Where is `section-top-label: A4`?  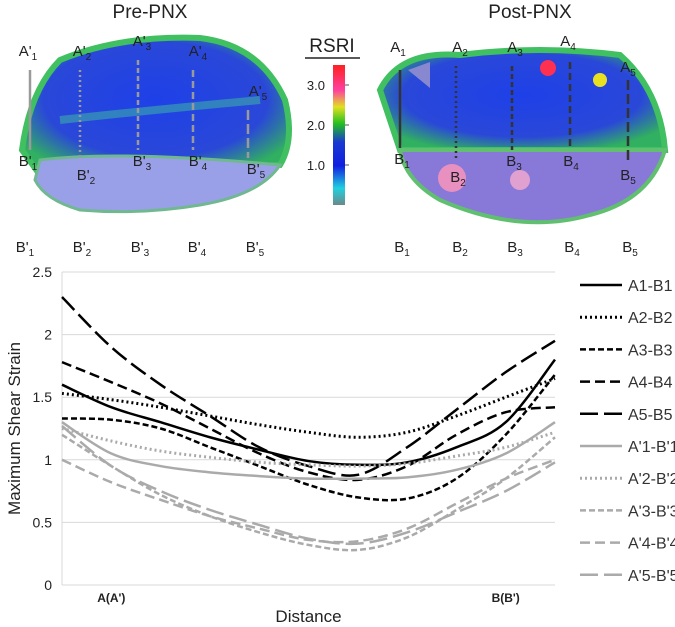 section-top-label: A4 is located at coordinates (568, 43).